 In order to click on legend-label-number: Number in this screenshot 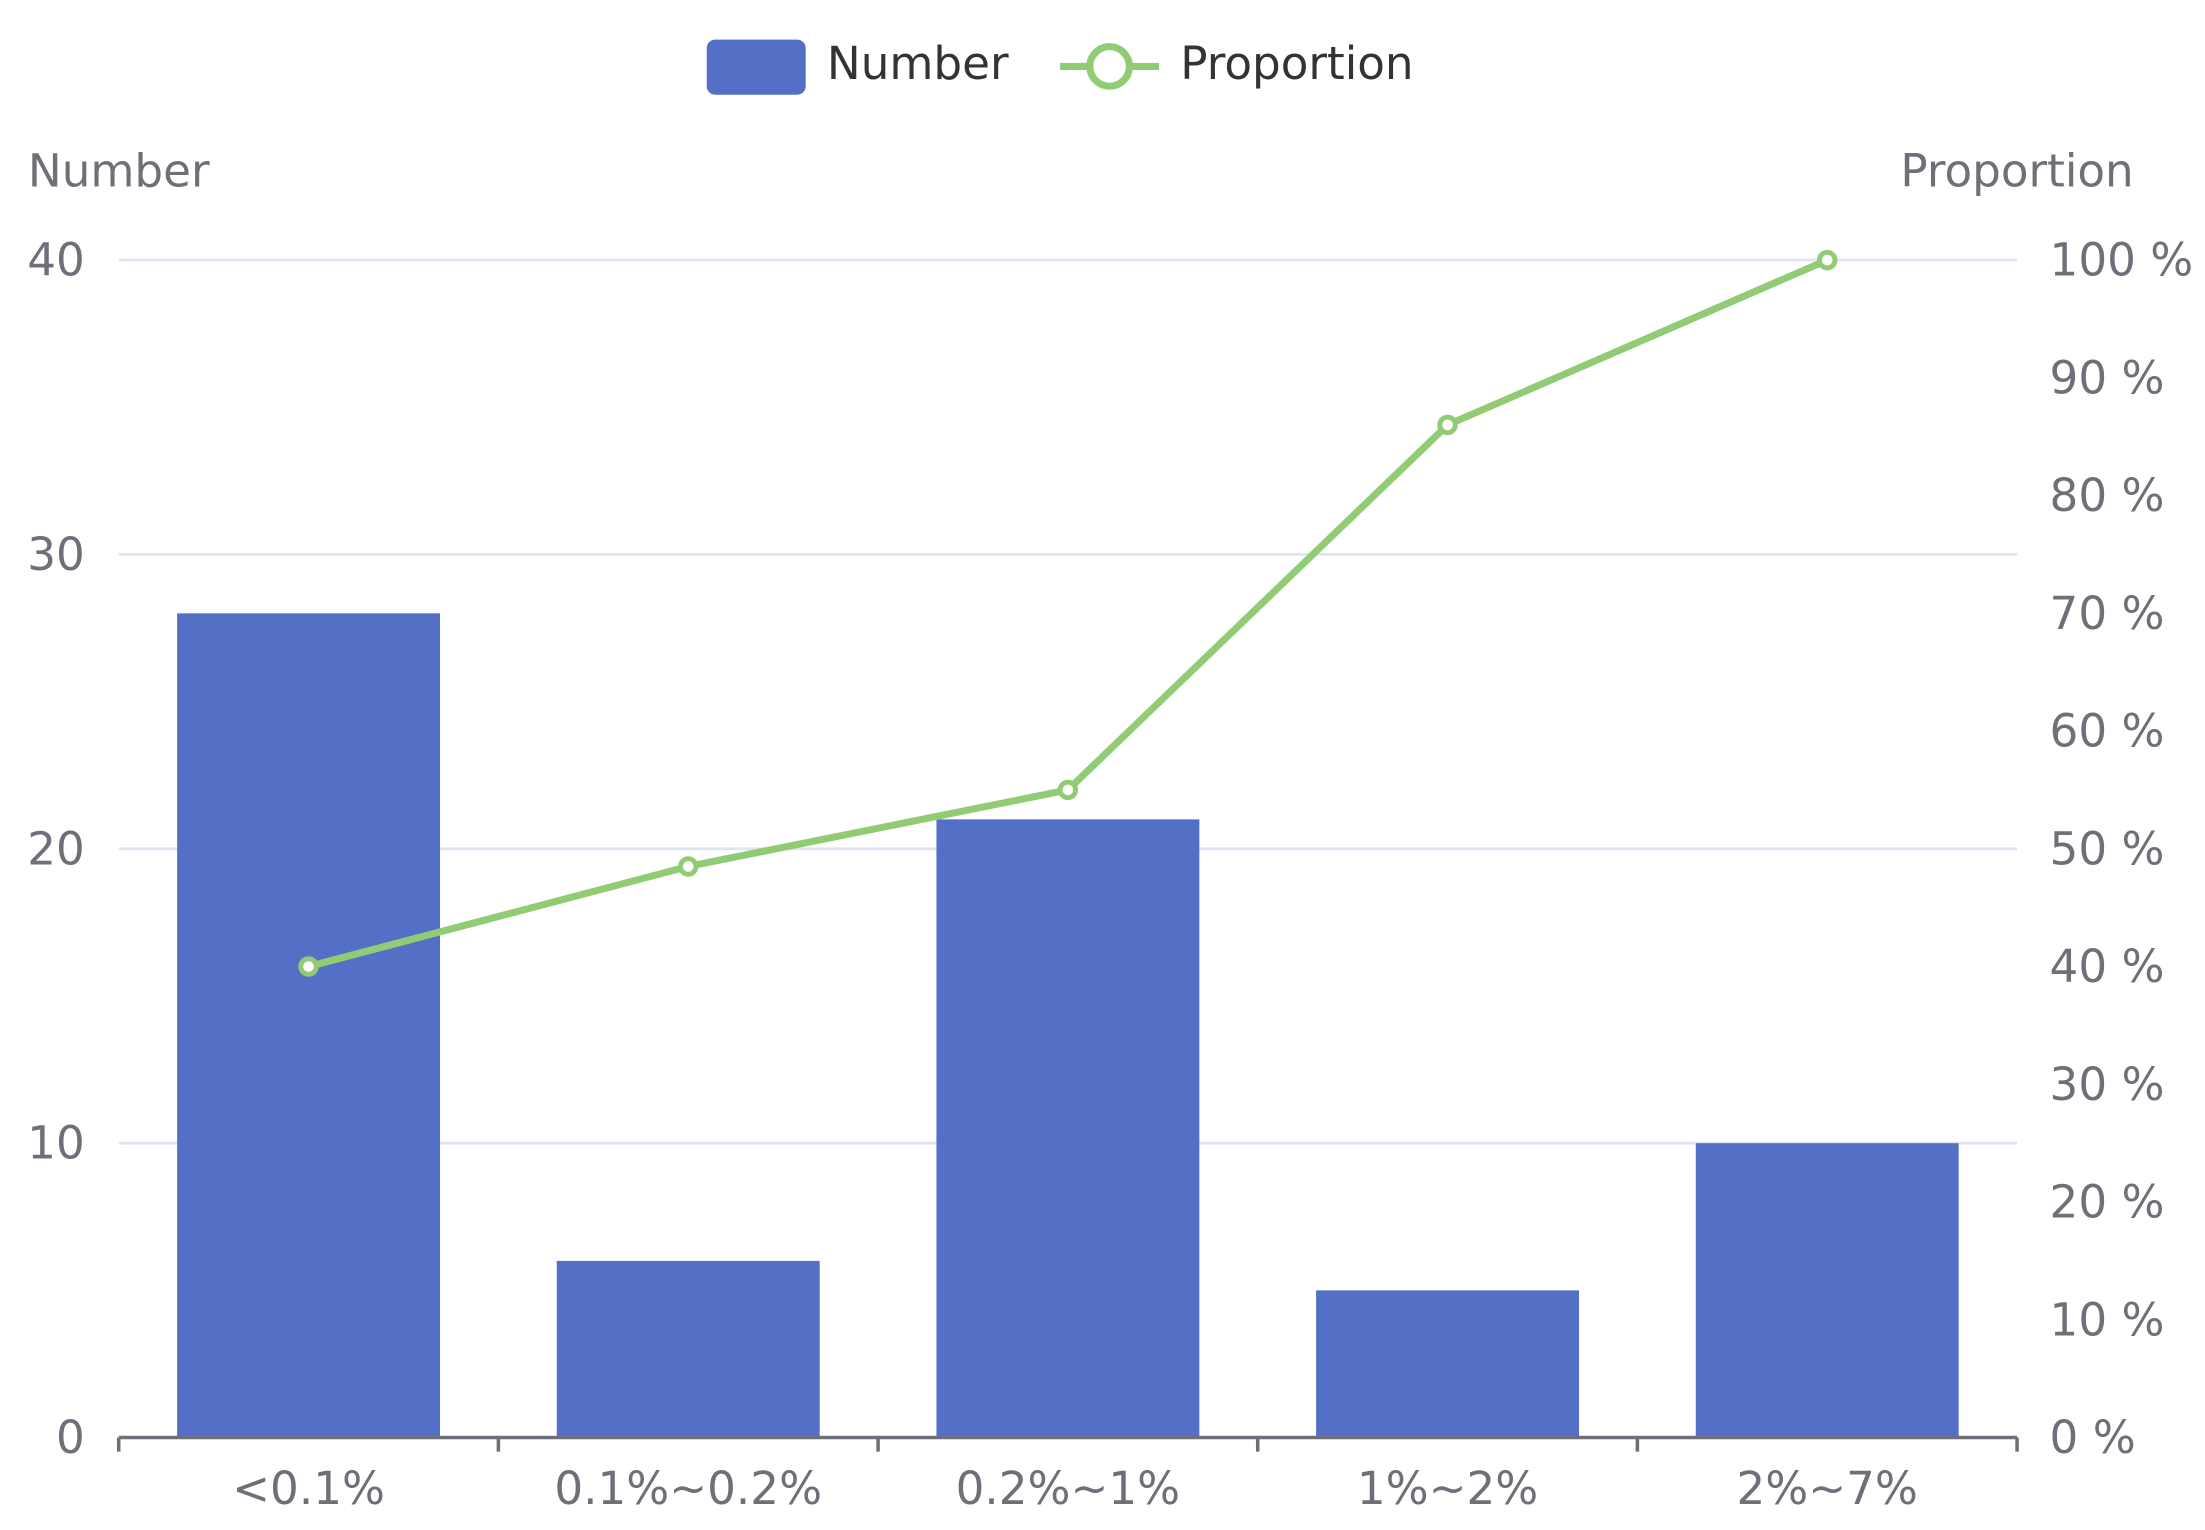, I will do `click(918, 63)`.